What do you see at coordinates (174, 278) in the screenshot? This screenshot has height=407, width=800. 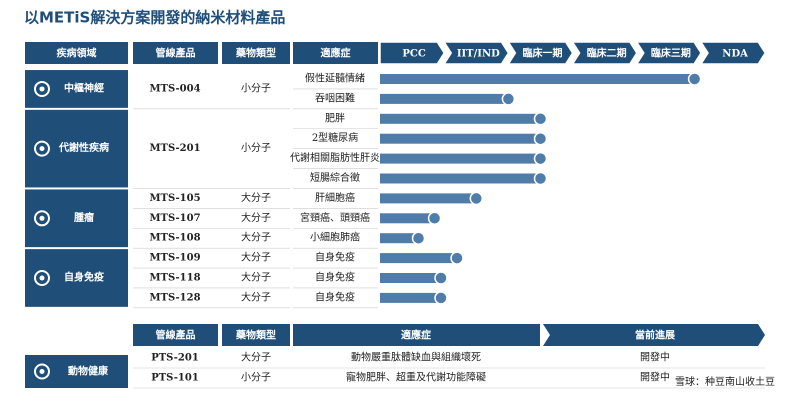 I see `product: MTS-118` at bounding box center [174, 278].